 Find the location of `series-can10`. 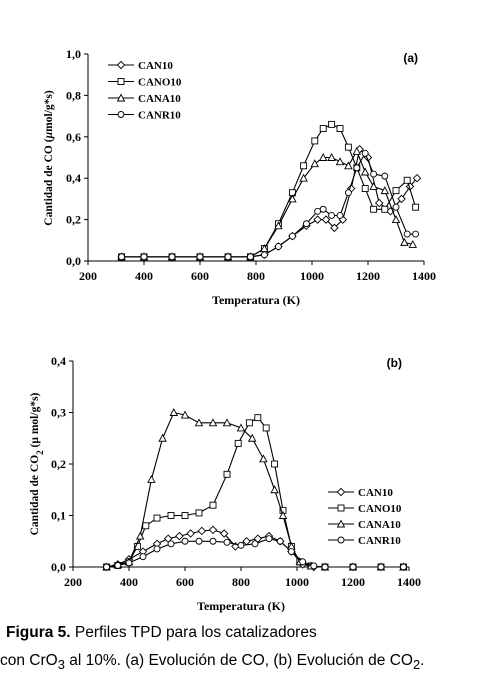

series-can10 is located at coordinates (269, 203).